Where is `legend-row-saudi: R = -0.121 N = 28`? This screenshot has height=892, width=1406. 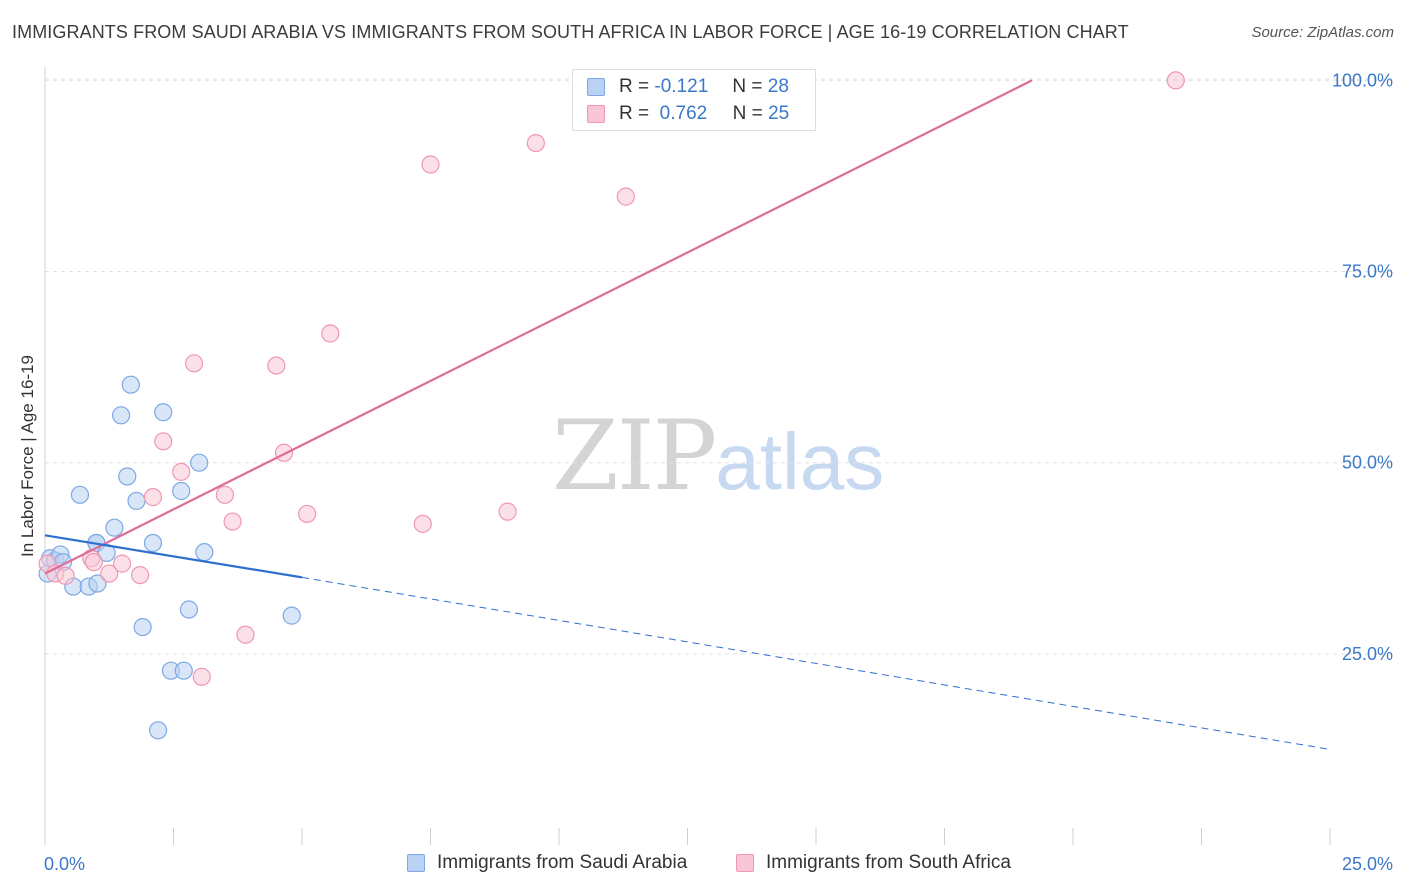
legend-row-saudi: R = -0.121 N = 28 is located at coordinates (688, 87).